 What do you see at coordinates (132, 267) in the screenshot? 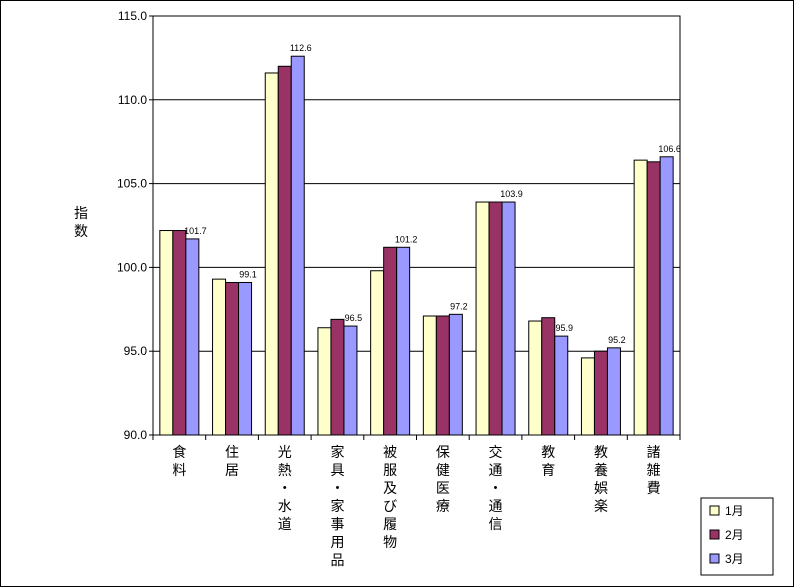
I see `y-tick-label: 100.0` at bounding box center [132, 267].